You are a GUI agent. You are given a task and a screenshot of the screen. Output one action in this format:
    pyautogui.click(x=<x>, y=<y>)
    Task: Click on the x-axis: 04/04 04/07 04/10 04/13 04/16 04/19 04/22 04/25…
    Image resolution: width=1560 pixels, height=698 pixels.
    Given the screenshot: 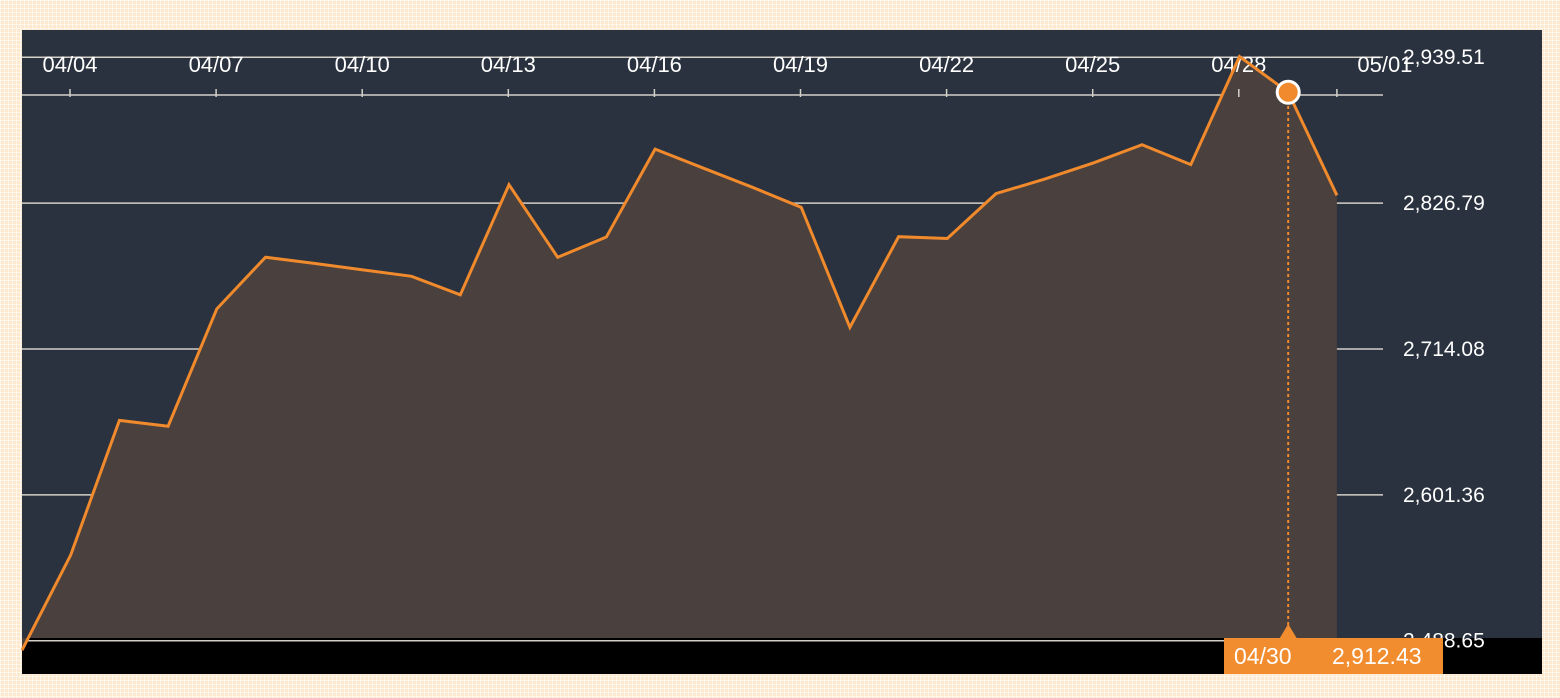 What is the action you would take?
    pyautogui.click(x=727, y=74)
    